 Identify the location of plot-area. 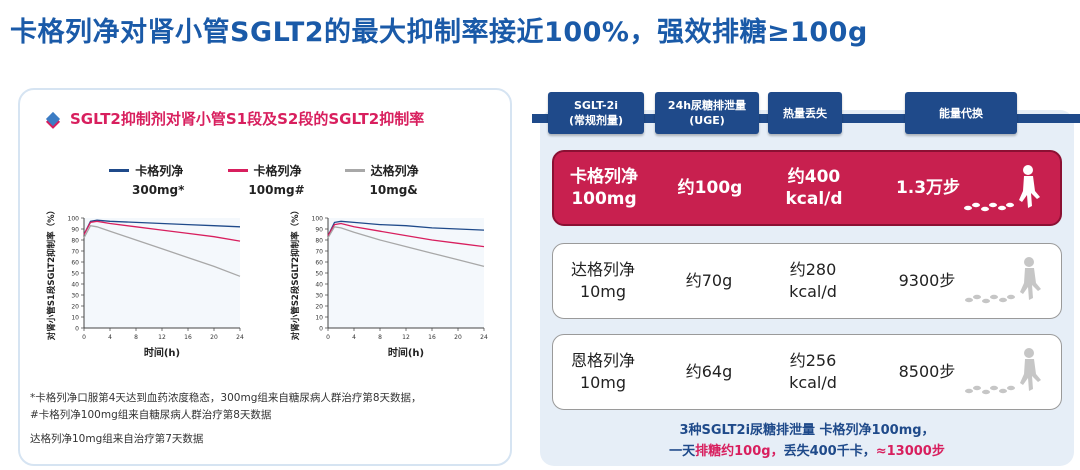
(406, 273).